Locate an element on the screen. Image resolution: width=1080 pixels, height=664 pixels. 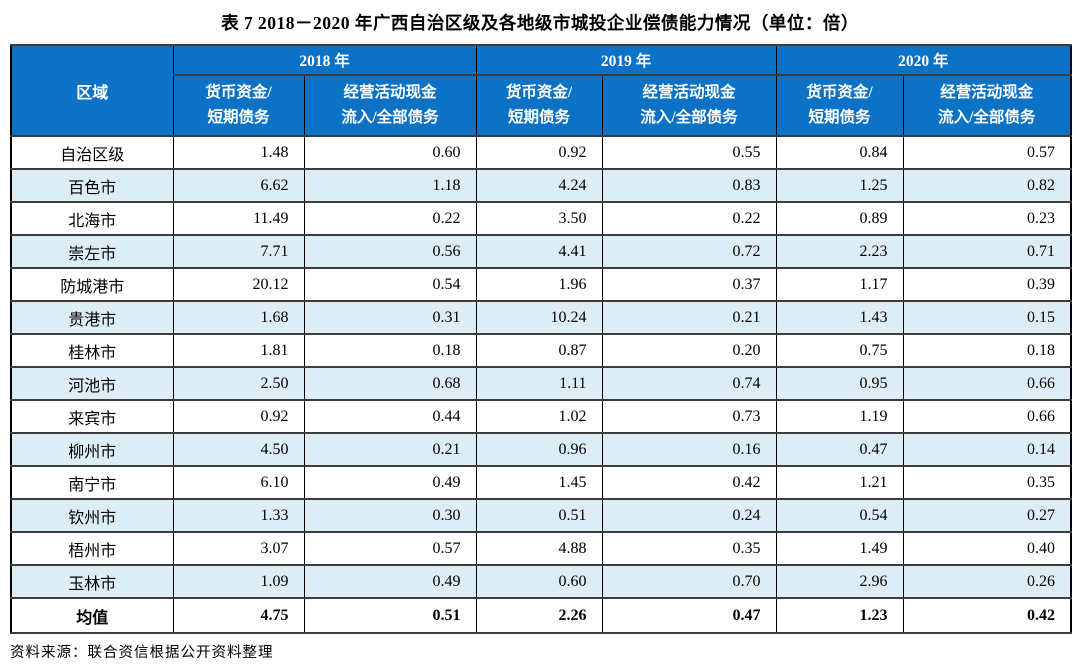
value-cell: 4.41 is located at coordinates (539, 251).